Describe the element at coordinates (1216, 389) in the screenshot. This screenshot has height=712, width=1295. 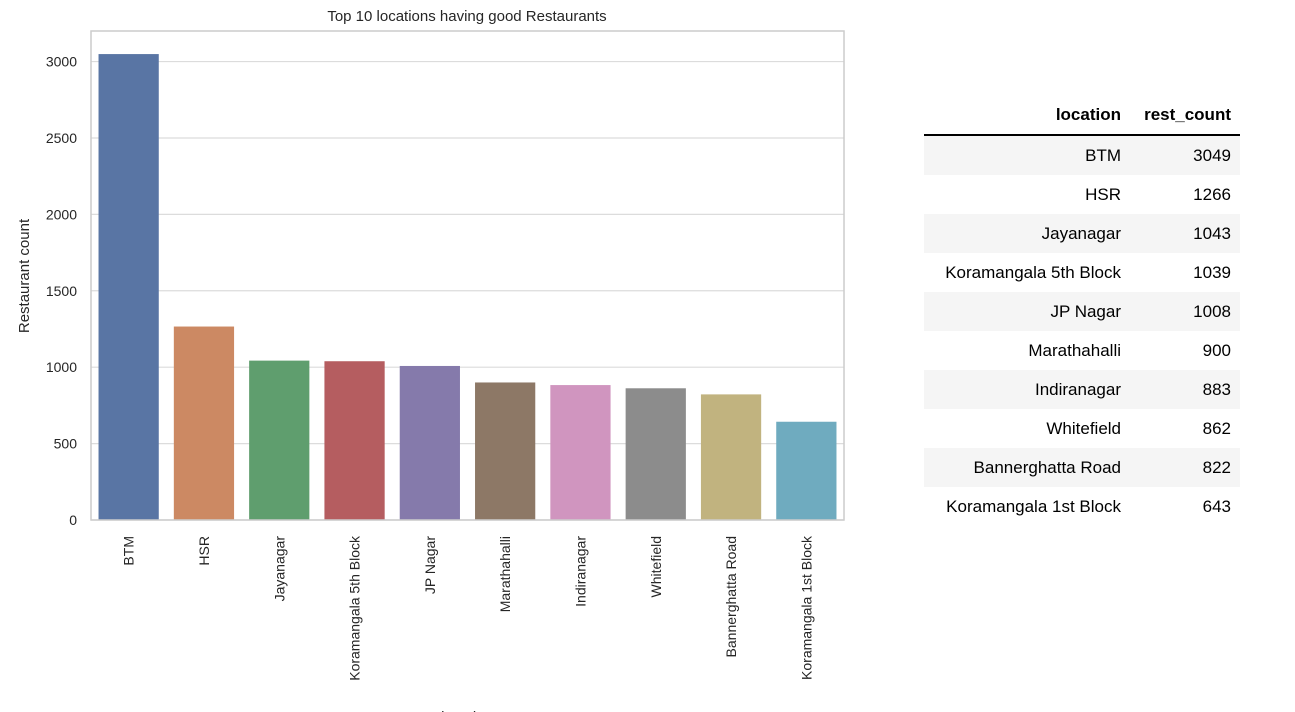
I see `cell-rest-count: 883` at that location.